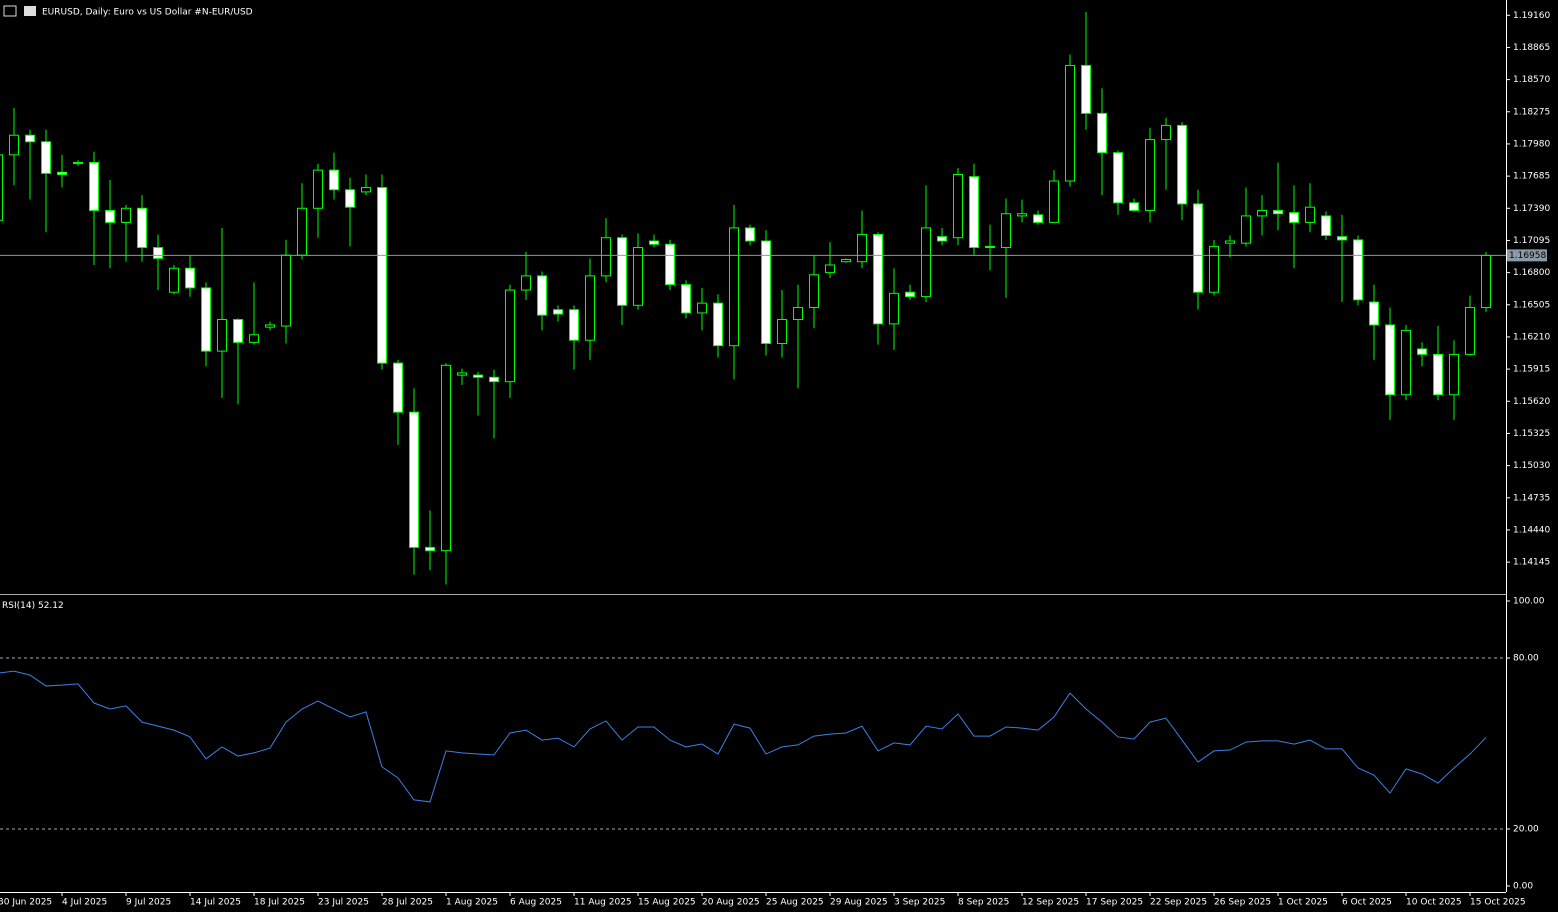 The width and height of the screenshot is (1558, 912). I want to click on x-tick-label: 15 Oct 2025, so click(1498, 903).